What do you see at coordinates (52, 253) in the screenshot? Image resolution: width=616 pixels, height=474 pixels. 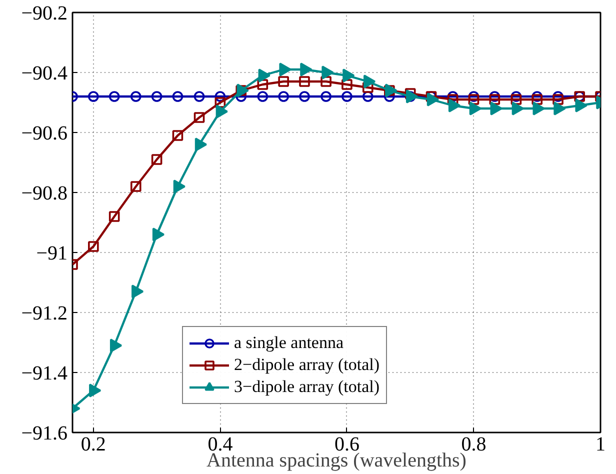 I see `y-tick-label: −91` at bounding box center [52, 253].